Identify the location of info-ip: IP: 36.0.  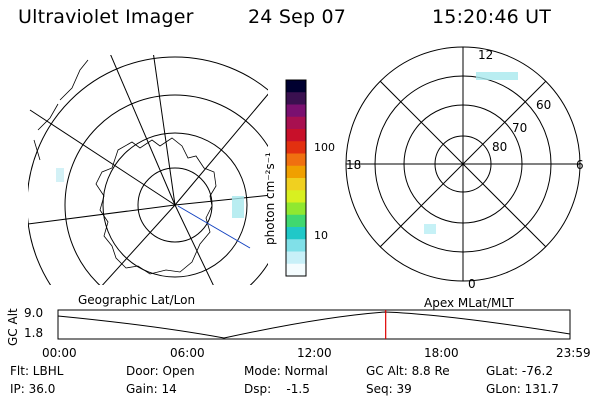
(33, 389).